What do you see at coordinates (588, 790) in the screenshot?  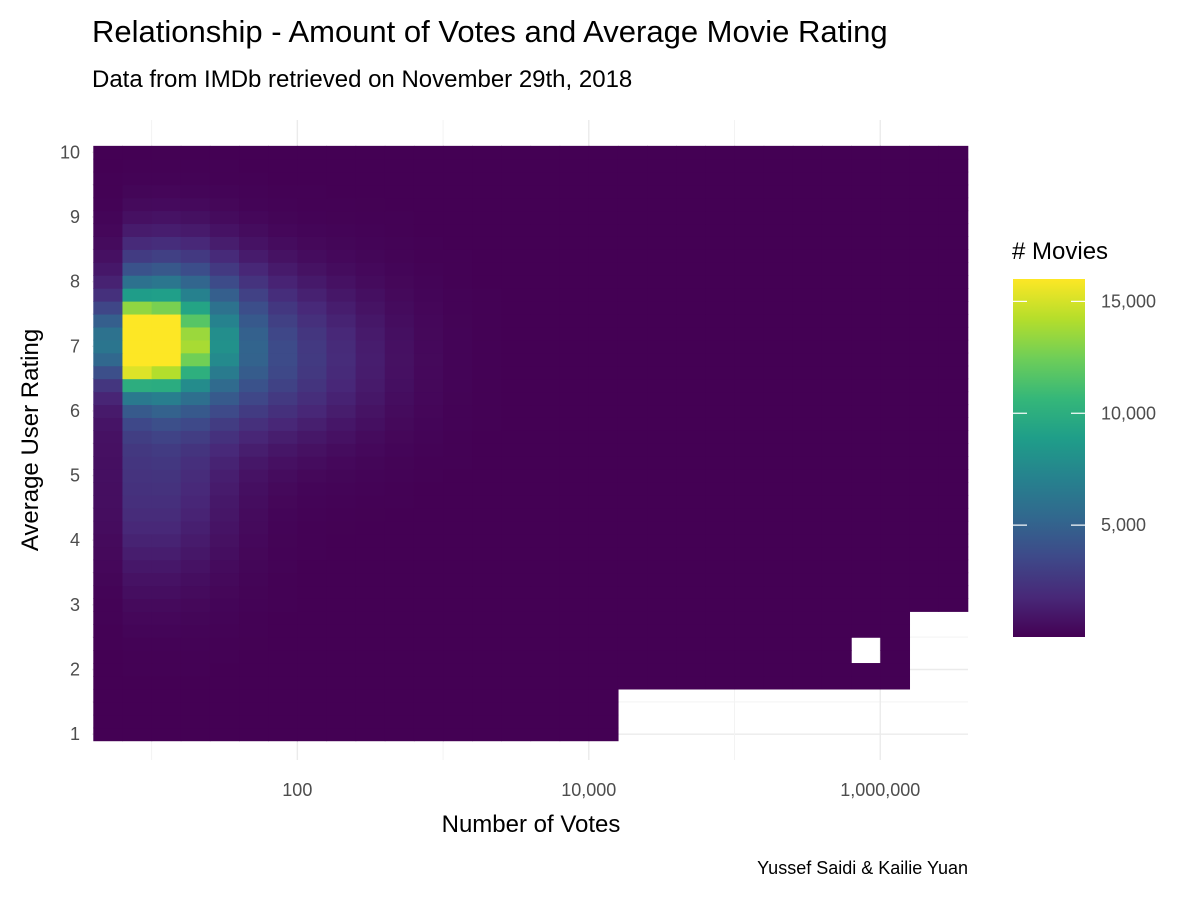 I see `x-tick-label: 10,000` at bounding box center [588, 790].